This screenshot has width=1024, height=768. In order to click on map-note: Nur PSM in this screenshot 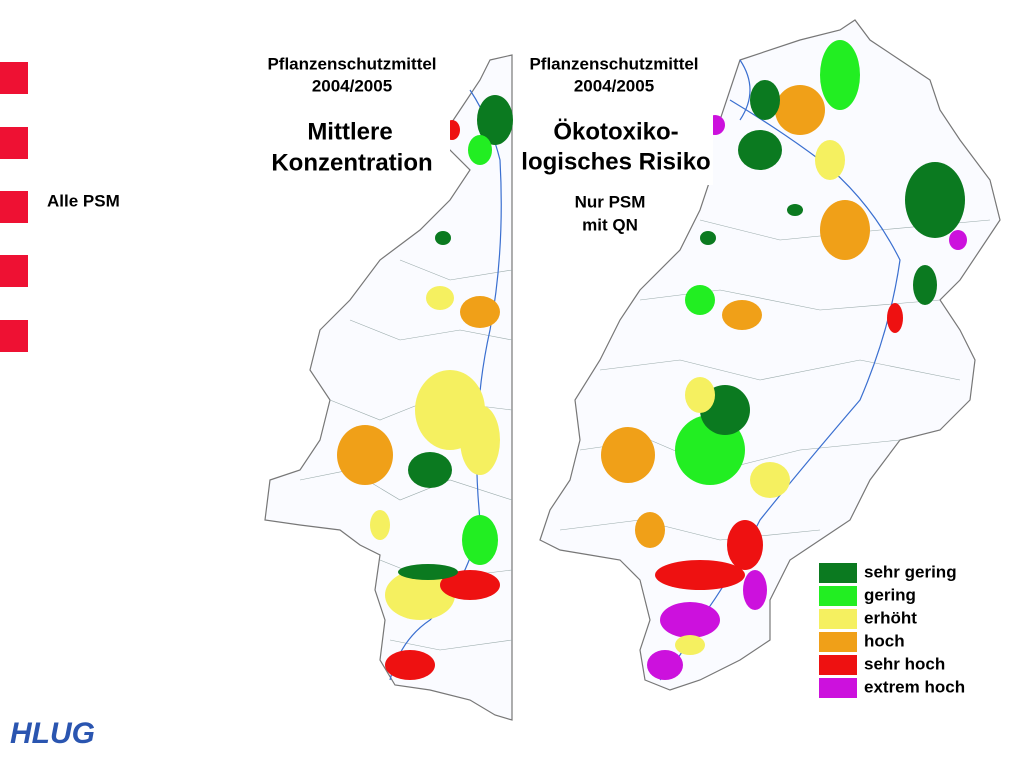, I will do `click(610, 201)`.